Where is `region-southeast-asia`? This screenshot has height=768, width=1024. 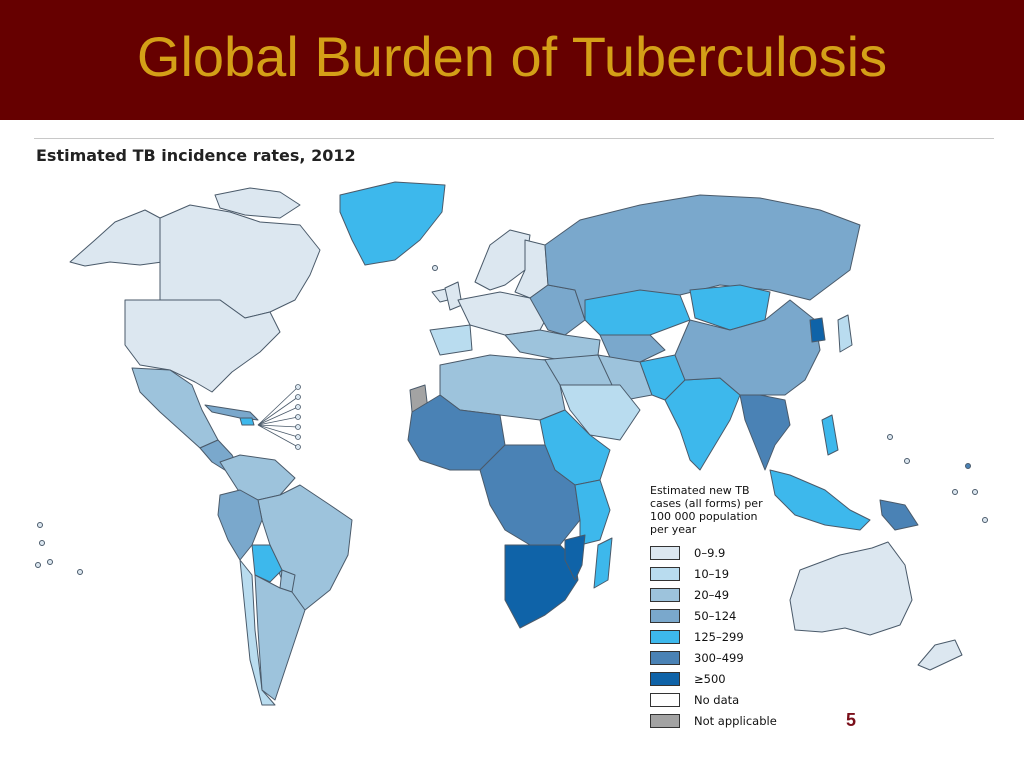
region-southeast-asia is located at coordinates (765, 432).